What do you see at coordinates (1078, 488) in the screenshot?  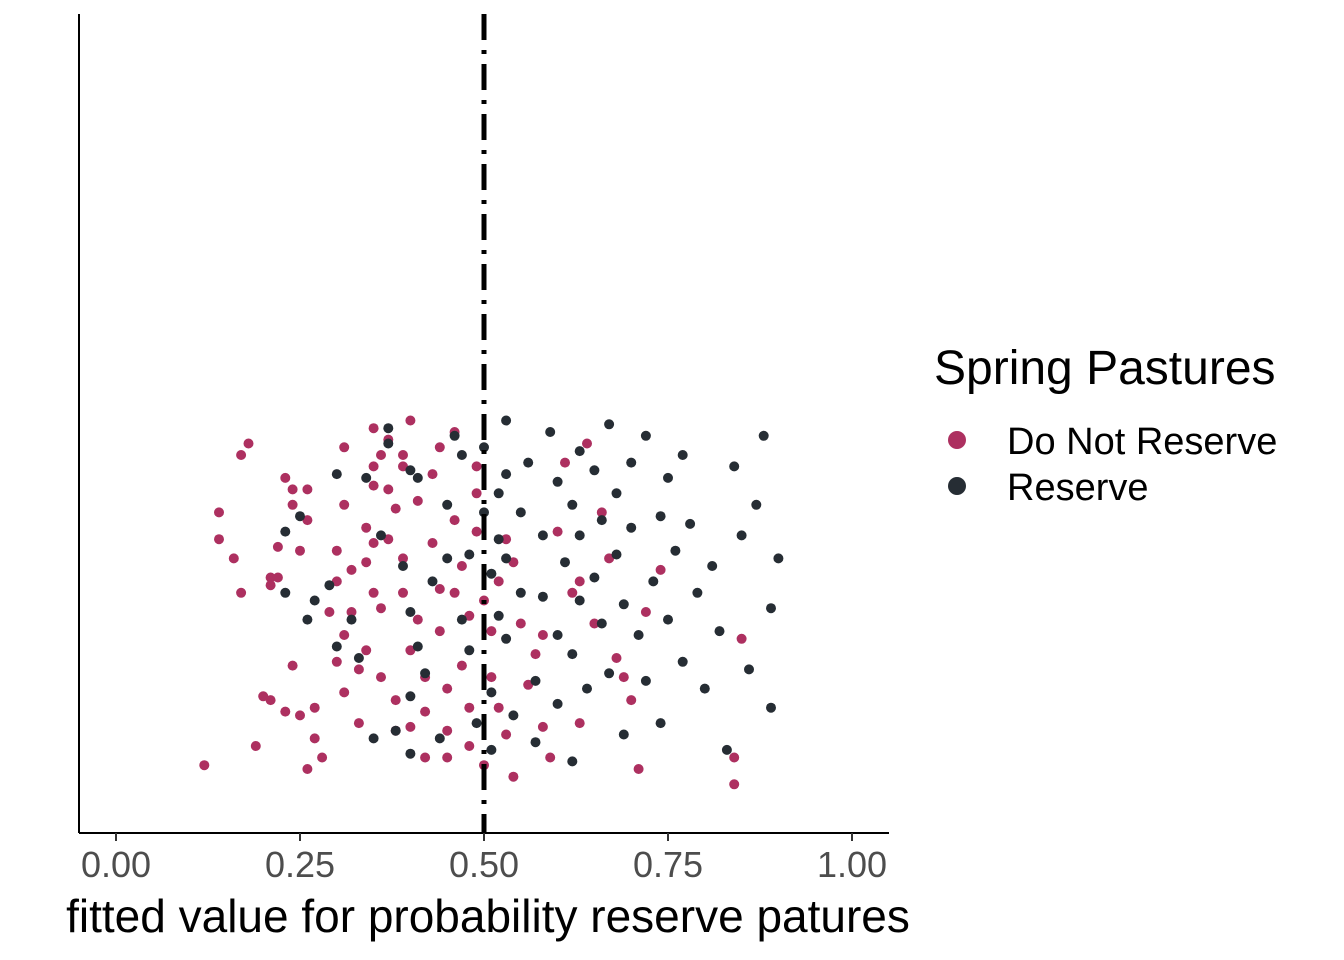 I see `legend-label-reserve: Reserve` at bounding box center [1078, 488].